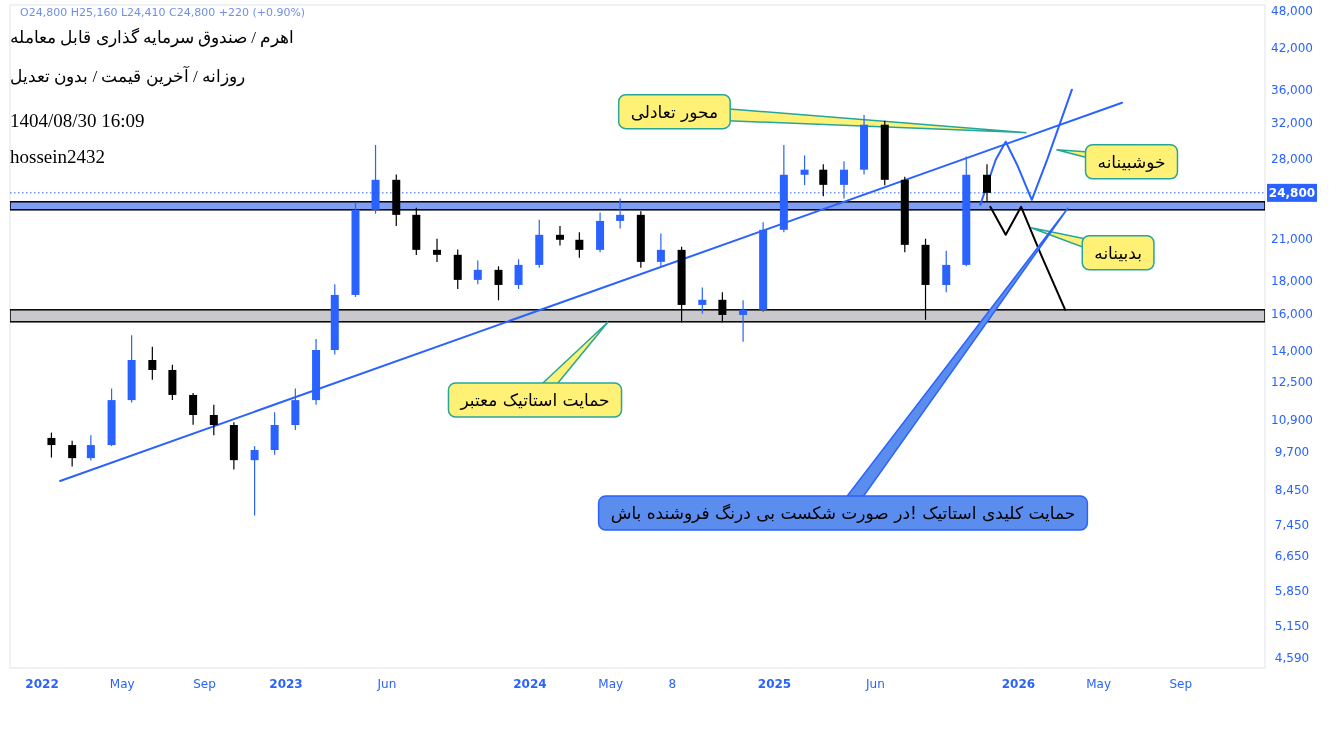 The width and height of the screenshot is (1330, 732). I want to click on ref-line-label: 24,800, so click(1292, 192).